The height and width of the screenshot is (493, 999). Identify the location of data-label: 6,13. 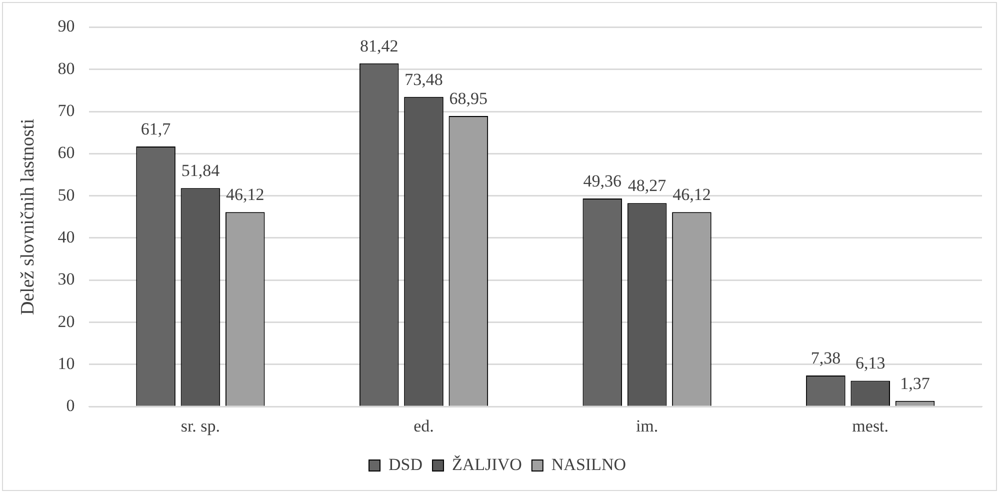
(870, 363).